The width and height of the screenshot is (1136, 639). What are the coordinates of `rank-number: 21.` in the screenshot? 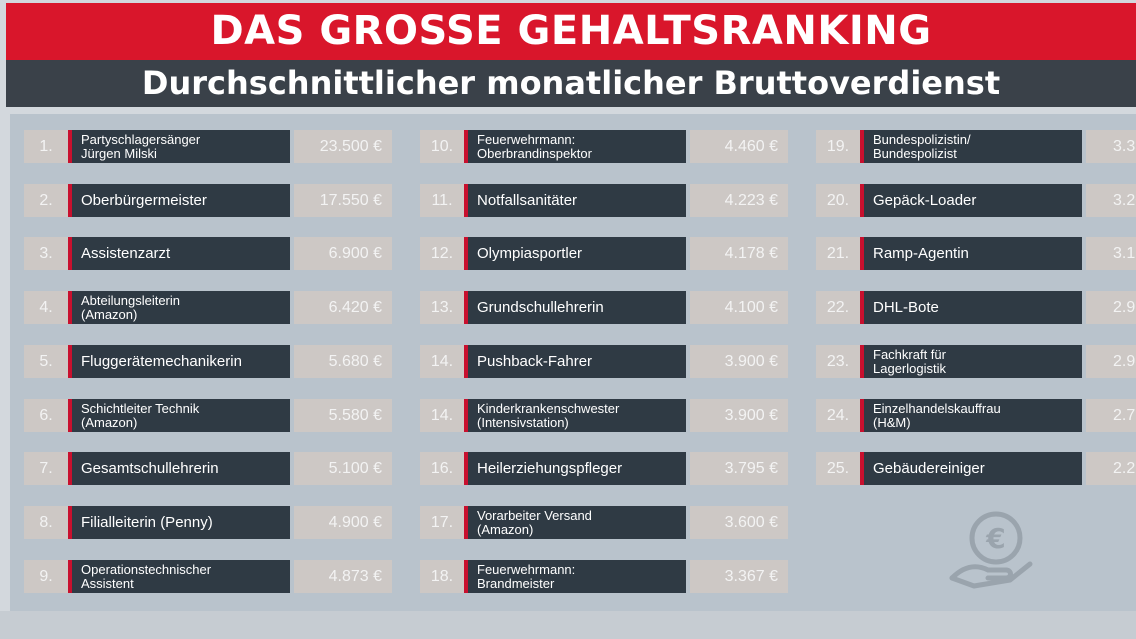 It's located at (838, 253).